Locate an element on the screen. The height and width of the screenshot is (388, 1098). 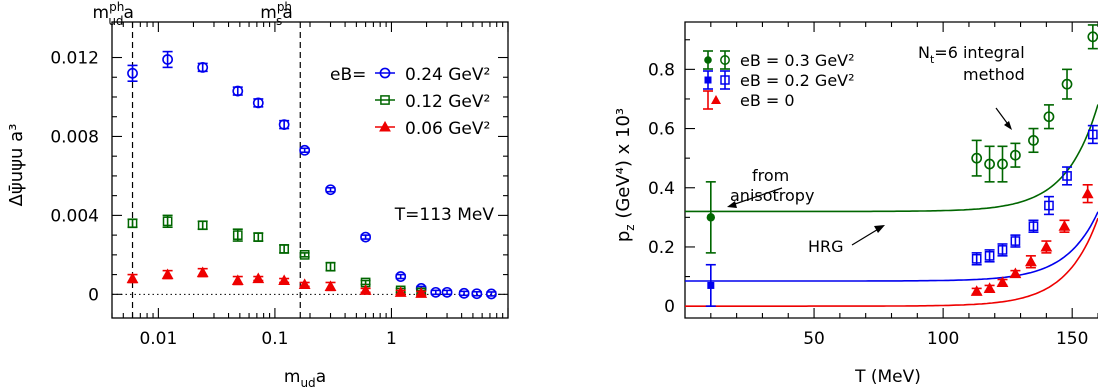
left-vline-label: mph sa is located at coordinates (276, 14).